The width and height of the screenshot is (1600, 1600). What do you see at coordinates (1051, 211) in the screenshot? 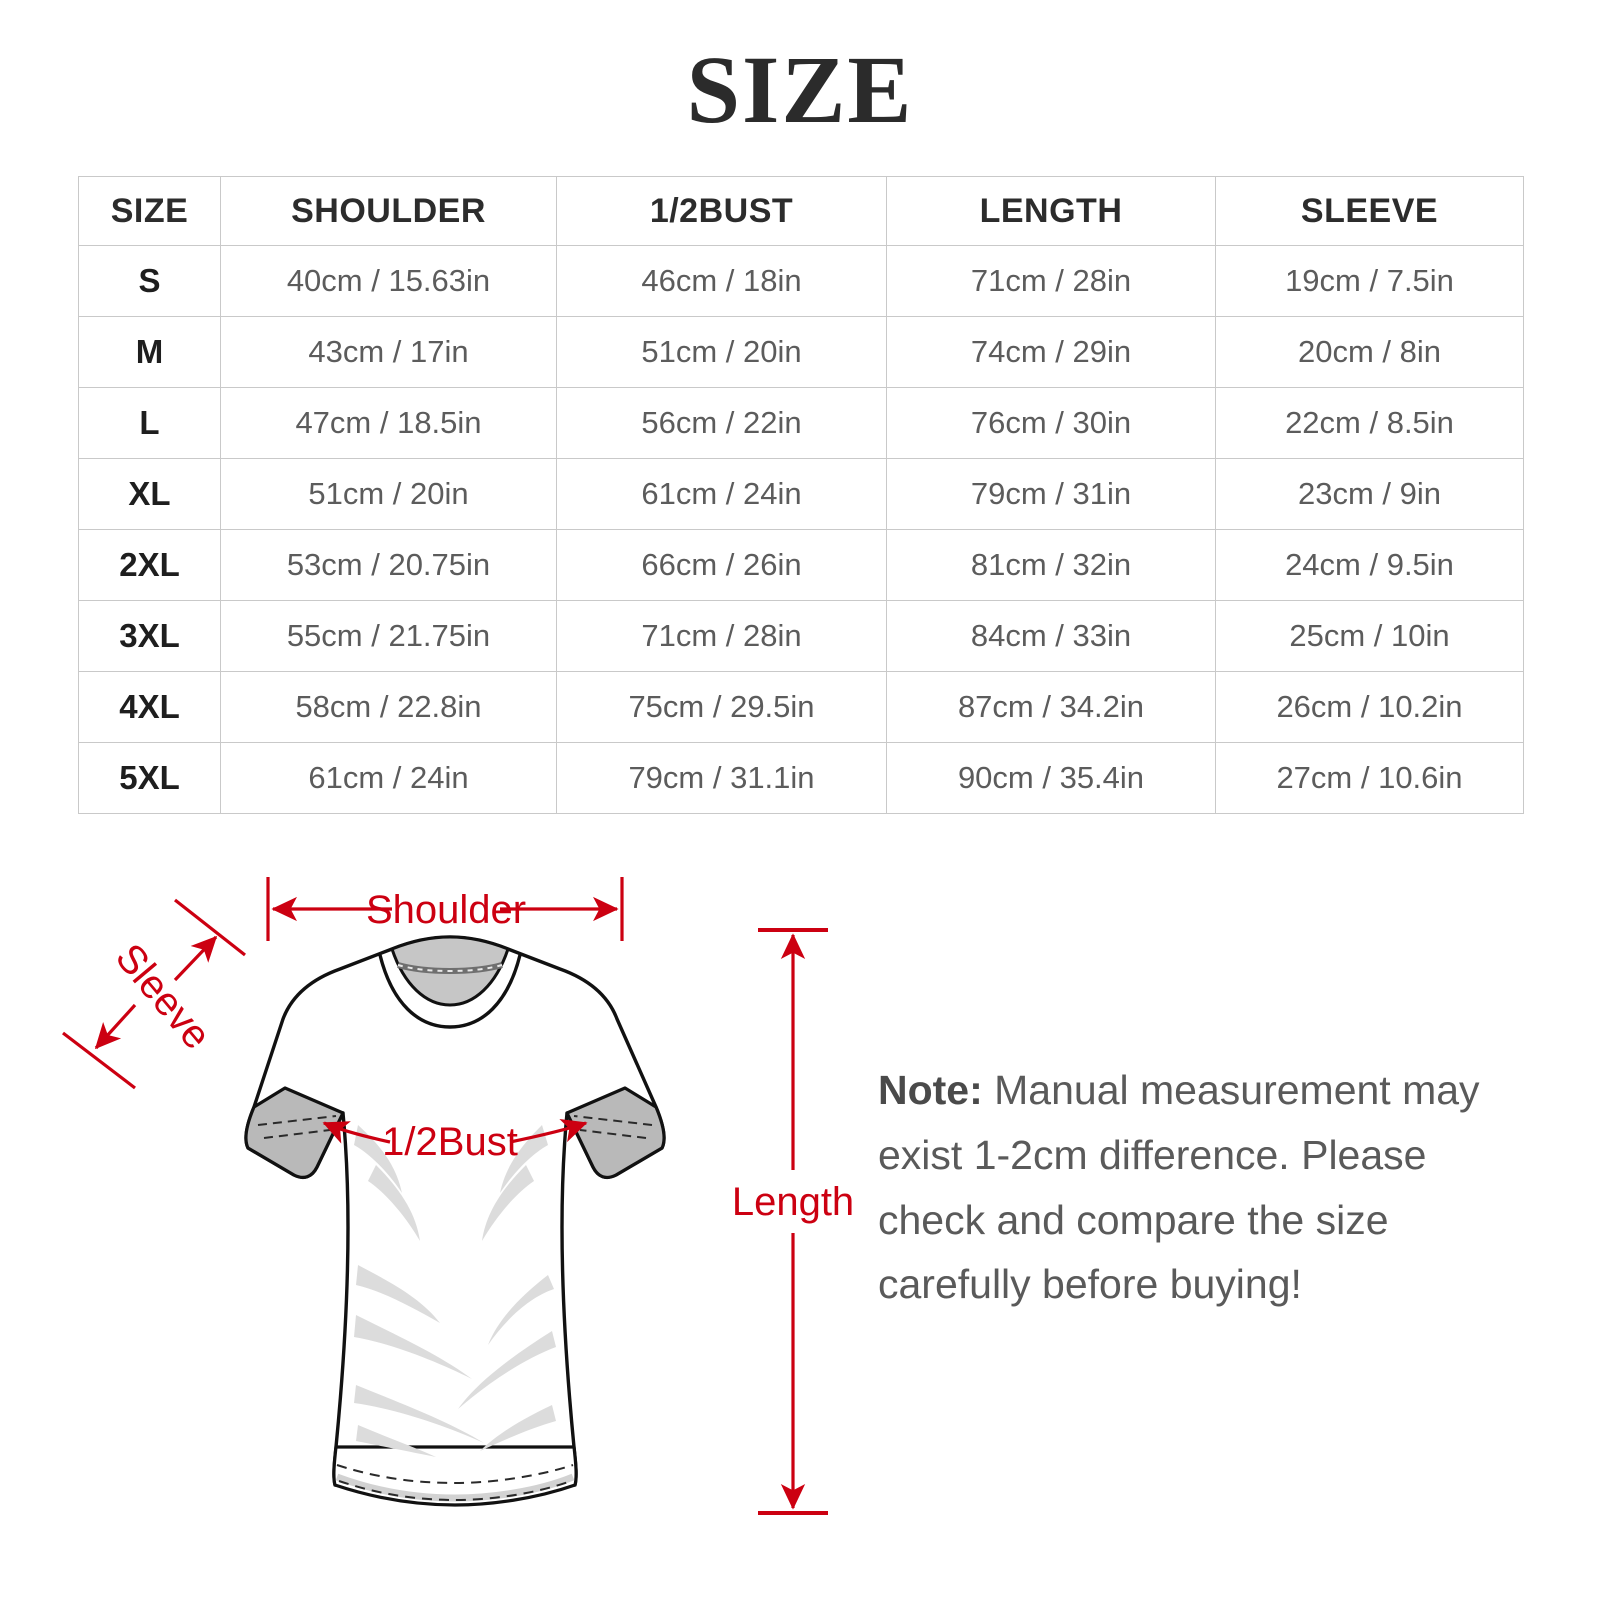
I see `column-header-length: LENGTH` at bounding box center [1051, 211].